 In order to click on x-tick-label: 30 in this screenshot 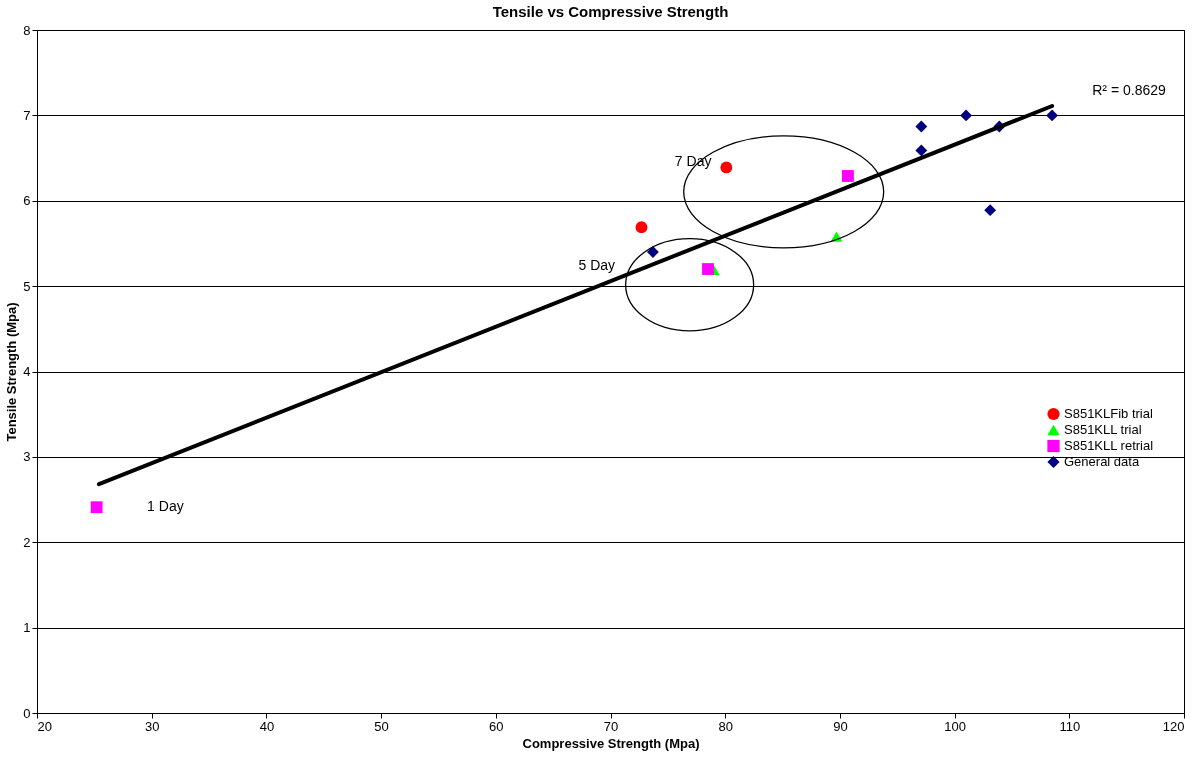, I will do `click(152, 726)`.